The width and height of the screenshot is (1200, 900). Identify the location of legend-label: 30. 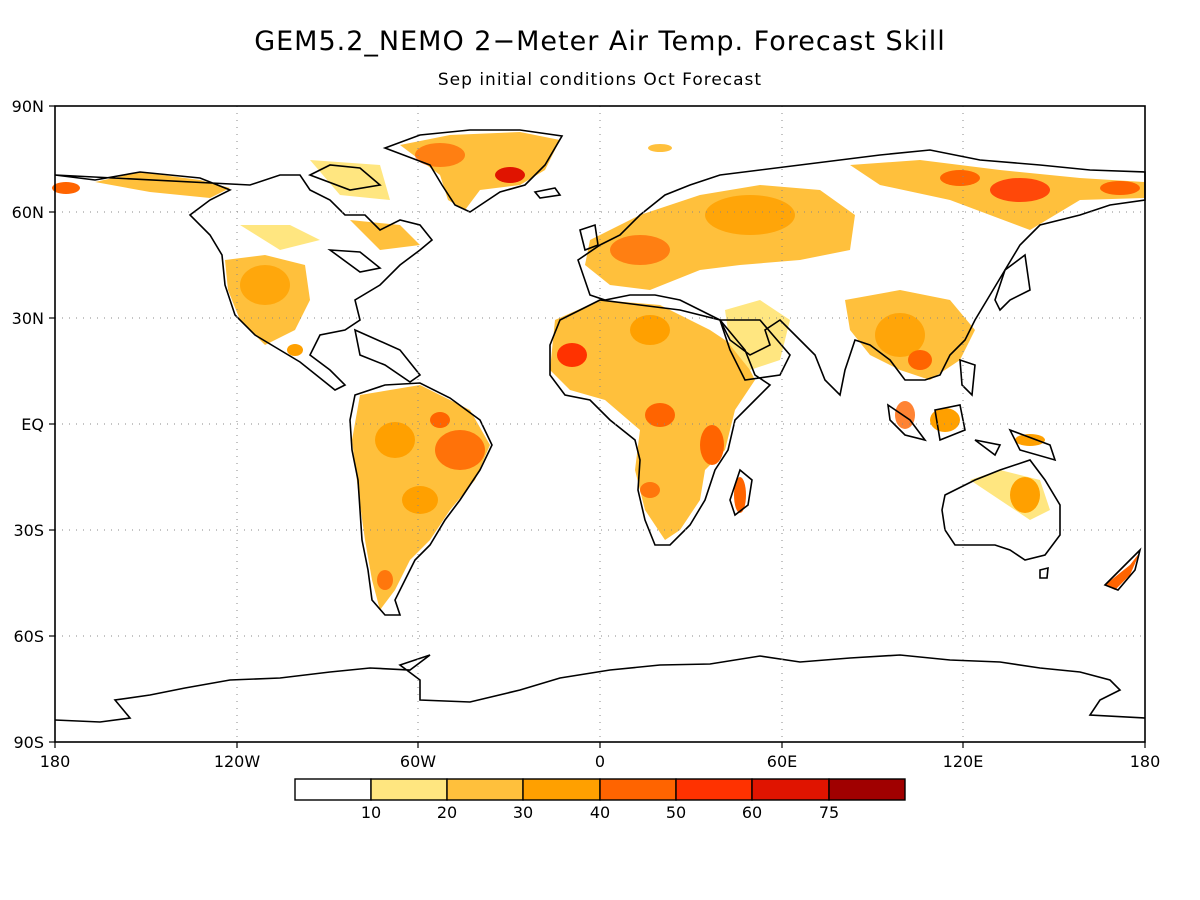
(523, 812).